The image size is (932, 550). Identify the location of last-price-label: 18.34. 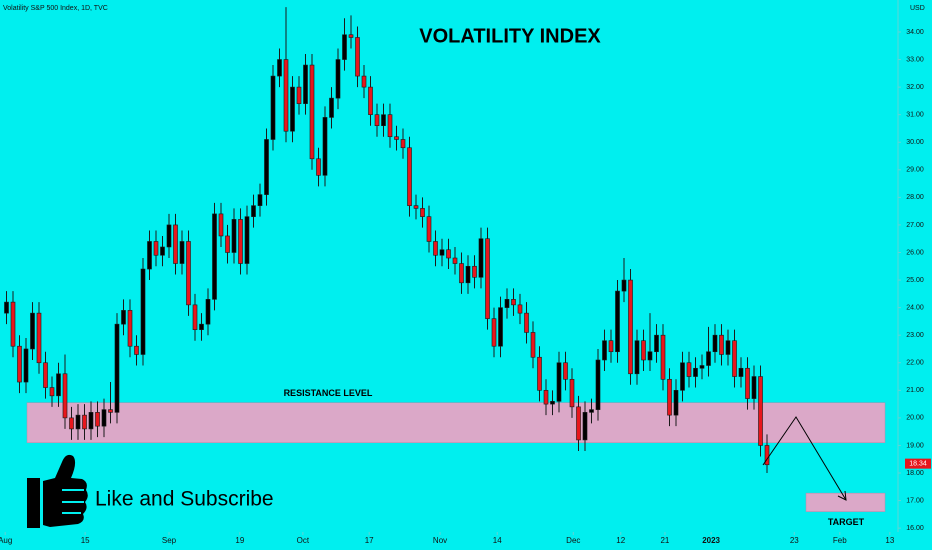
(918, 463).